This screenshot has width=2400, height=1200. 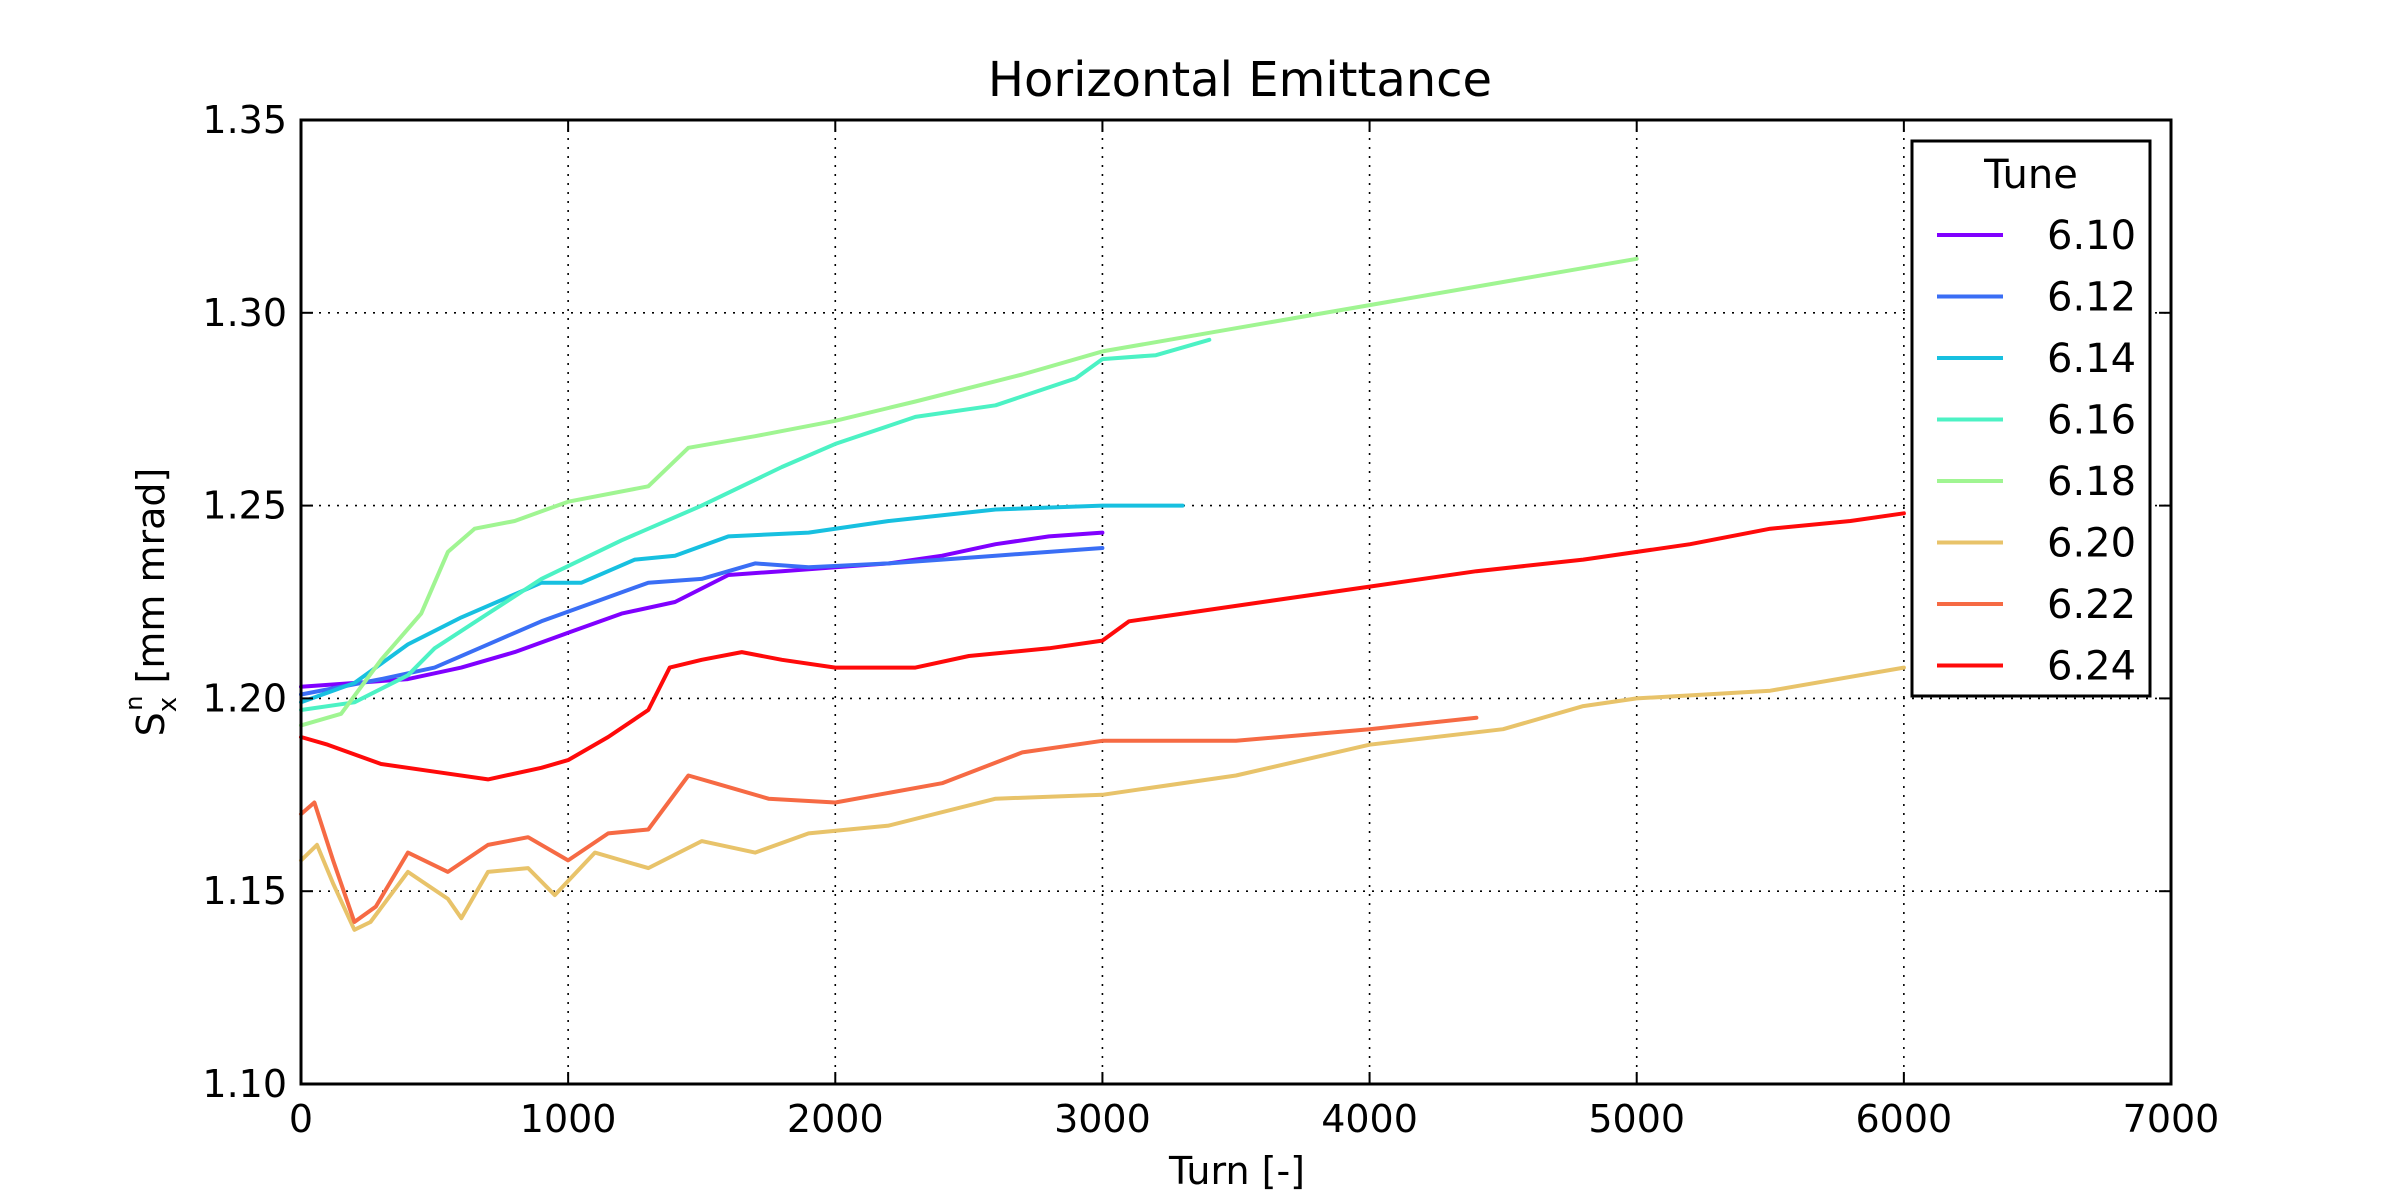 I want to click on legend-title: Tune, so click(x=2030, y=175).